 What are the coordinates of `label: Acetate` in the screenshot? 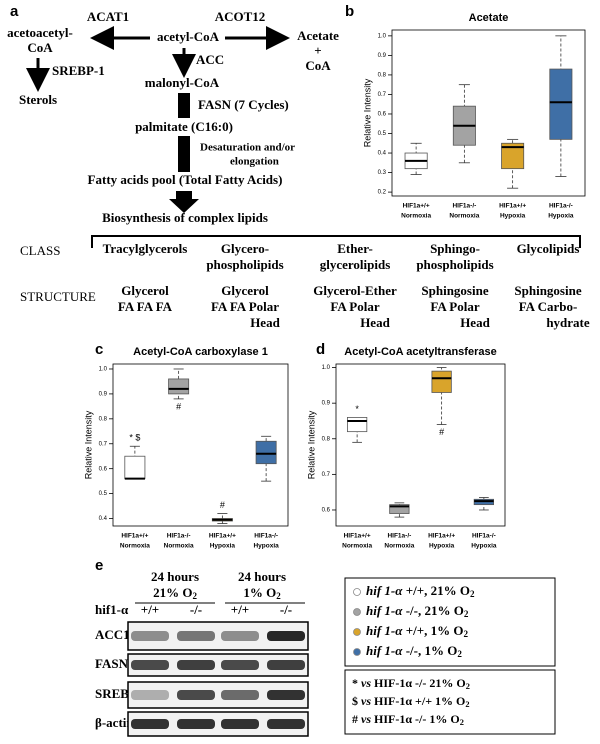 It's located at (318, 35).